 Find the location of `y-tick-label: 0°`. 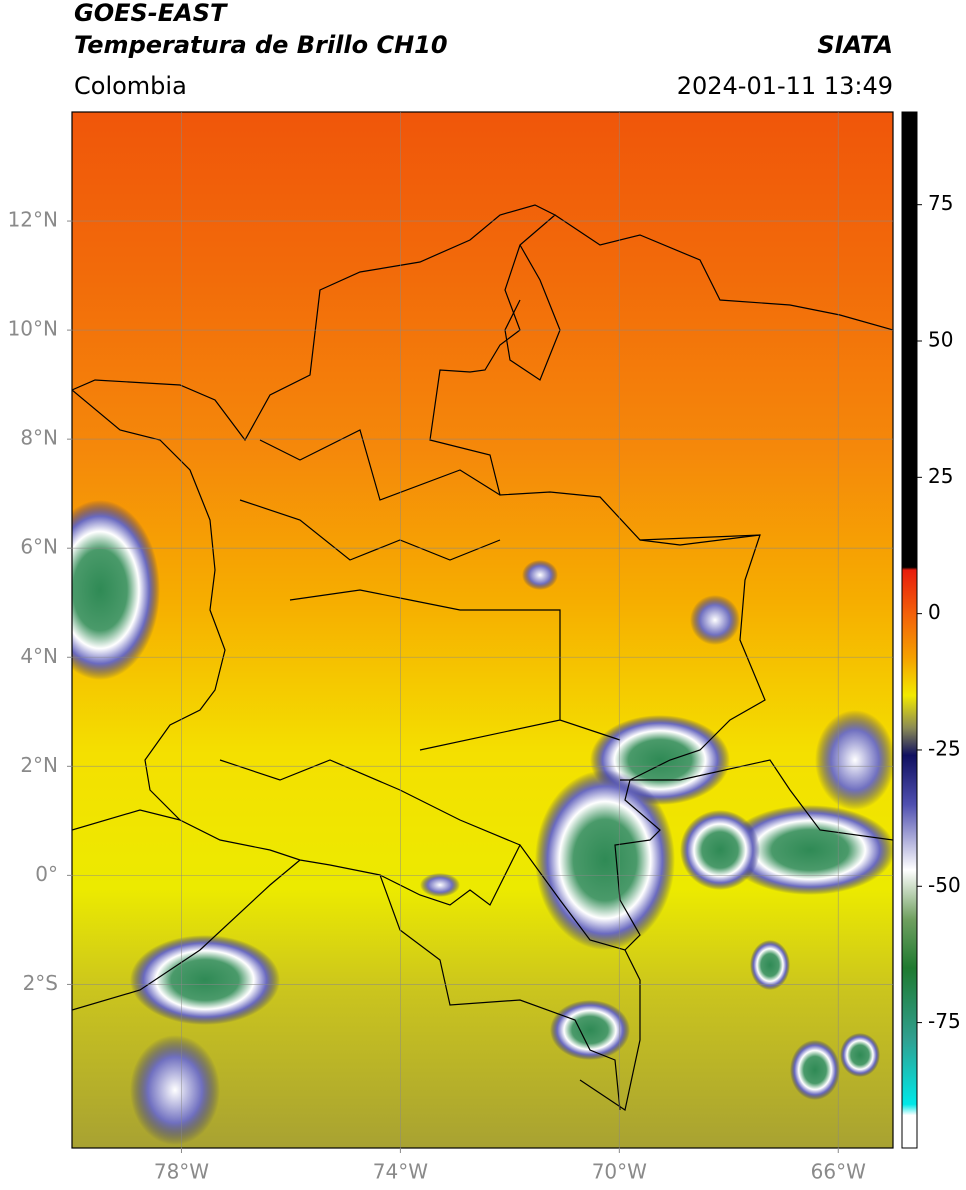

y-tick-label: 0° is located at coordinates (46, 874).